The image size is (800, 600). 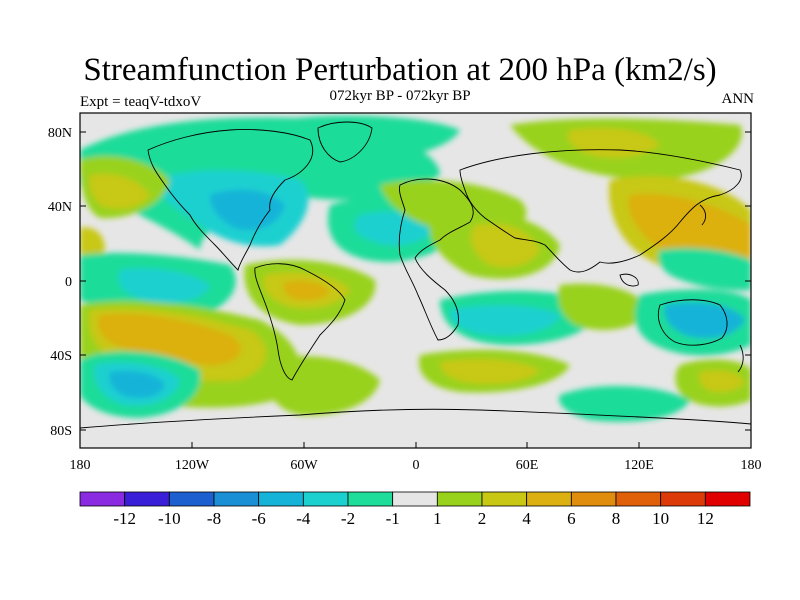 What do you see at coordinates (415, 509) in the screenshot?
I see `colorbar: -12 -10 -8 -6 -4 -2 -1 1 2 4 6 8 10 12` at bounding box center [415, 509].